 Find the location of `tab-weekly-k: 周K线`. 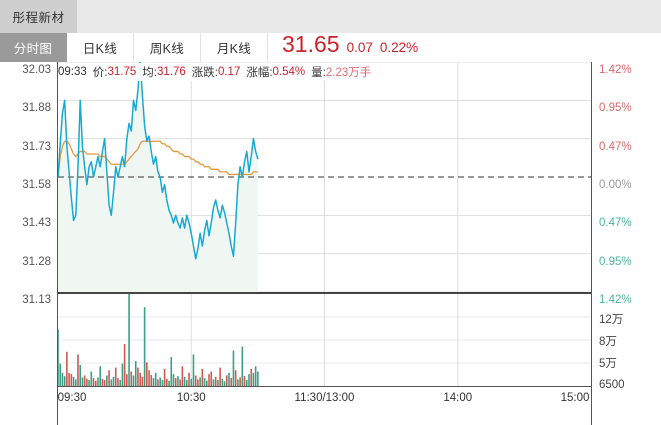

tab-weekly-k: 周K线 is located at coordinates (167, 47).